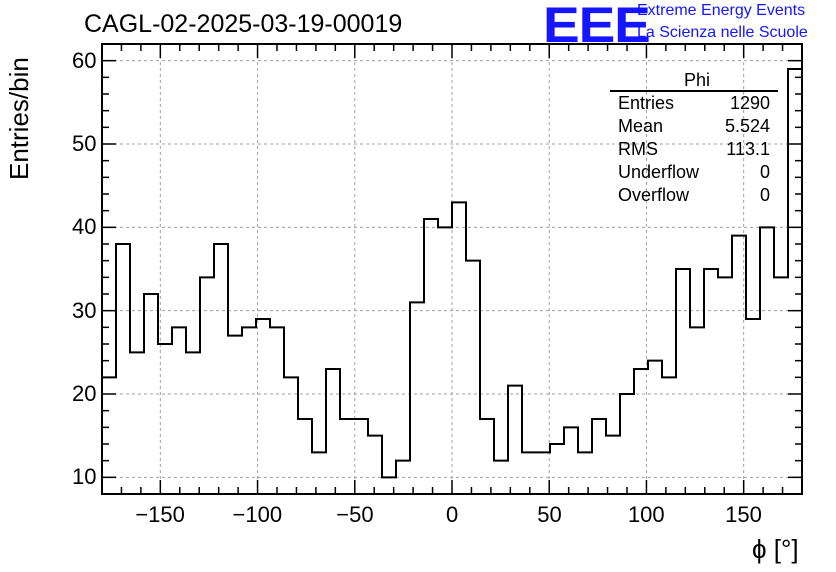 The image size is (836, 572). What do you see at coordinates (743, 514) in the screenshot?
I see `x-tick-label: 150` at bounding box center [743, 514].